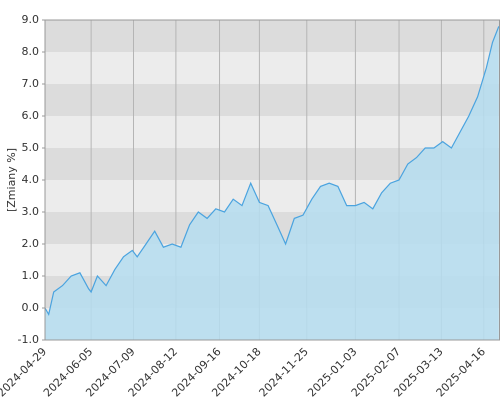  I want to click on y-axis-label: [Zmiany %], so click(11, 180).